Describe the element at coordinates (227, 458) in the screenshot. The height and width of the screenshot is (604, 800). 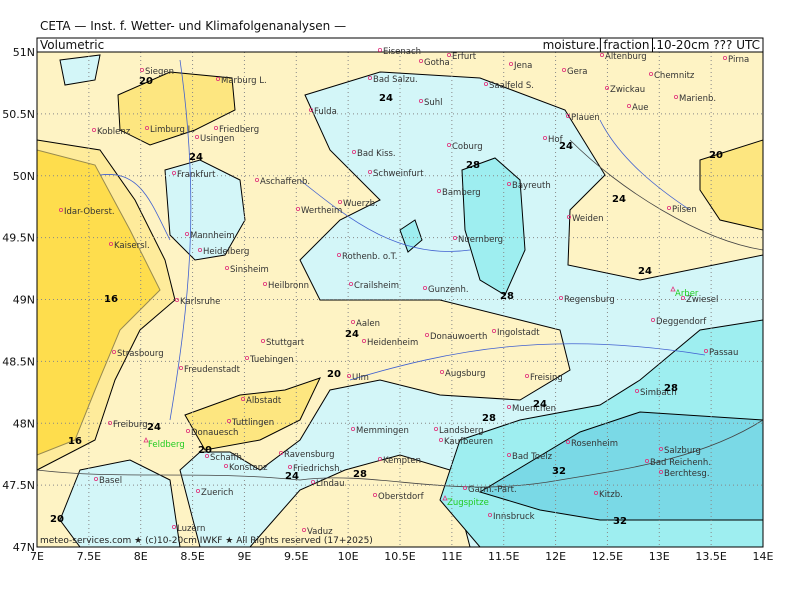
I see `city-label: Schaffh.` at that location.